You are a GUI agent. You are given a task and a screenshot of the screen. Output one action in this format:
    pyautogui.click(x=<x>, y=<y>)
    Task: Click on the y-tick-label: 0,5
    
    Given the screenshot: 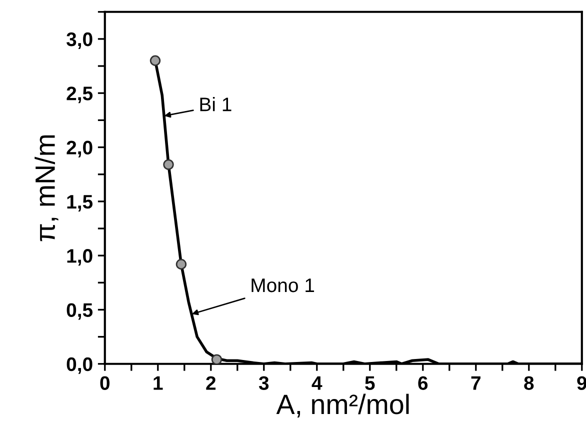 What is the action you would take?
    pyautogui.click(x=79, y=311)
    